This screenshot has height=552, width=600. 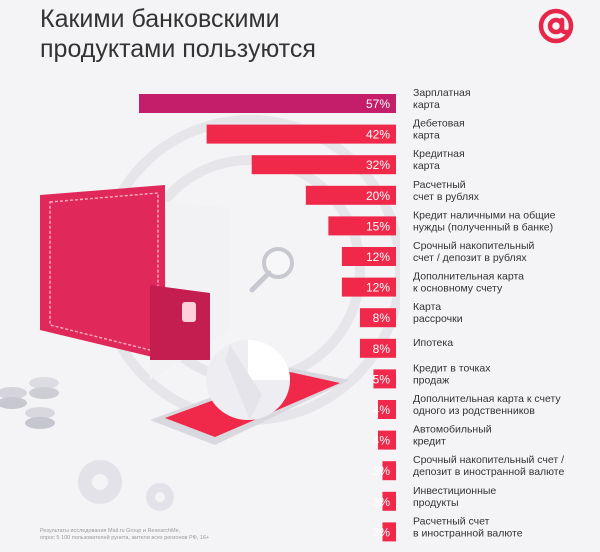 What do you see at coordinates (473, 246) in the screenshot?
I see `category-label-line: Срочный накопительный` at bounding box center [473, 246].